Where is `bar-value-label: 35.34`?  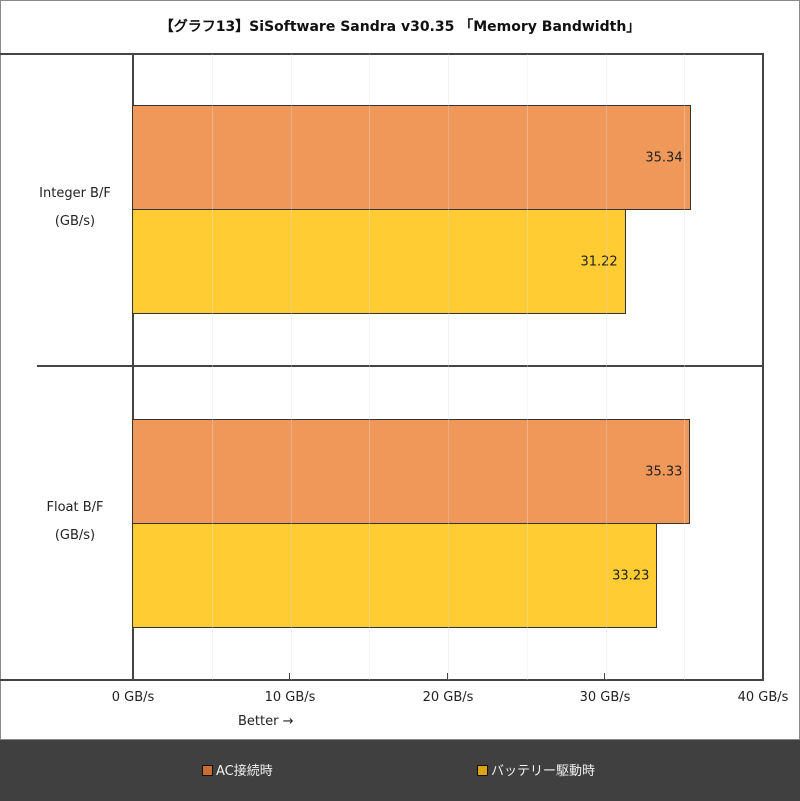 bar-value-label: 35.34 is located at coordinates (664, 157).